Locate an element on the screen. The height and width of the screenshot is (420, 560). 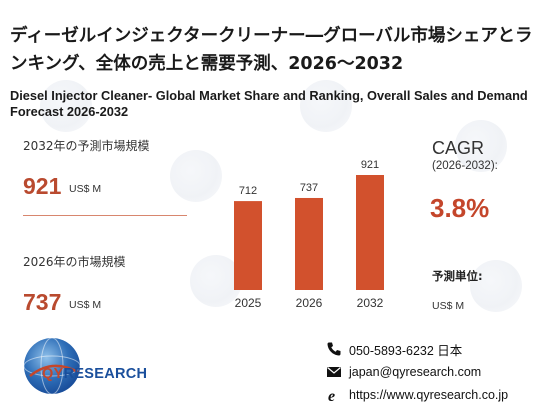
contact-phone: 050-5893-6232 日本 is located at coordinates (394, 349).